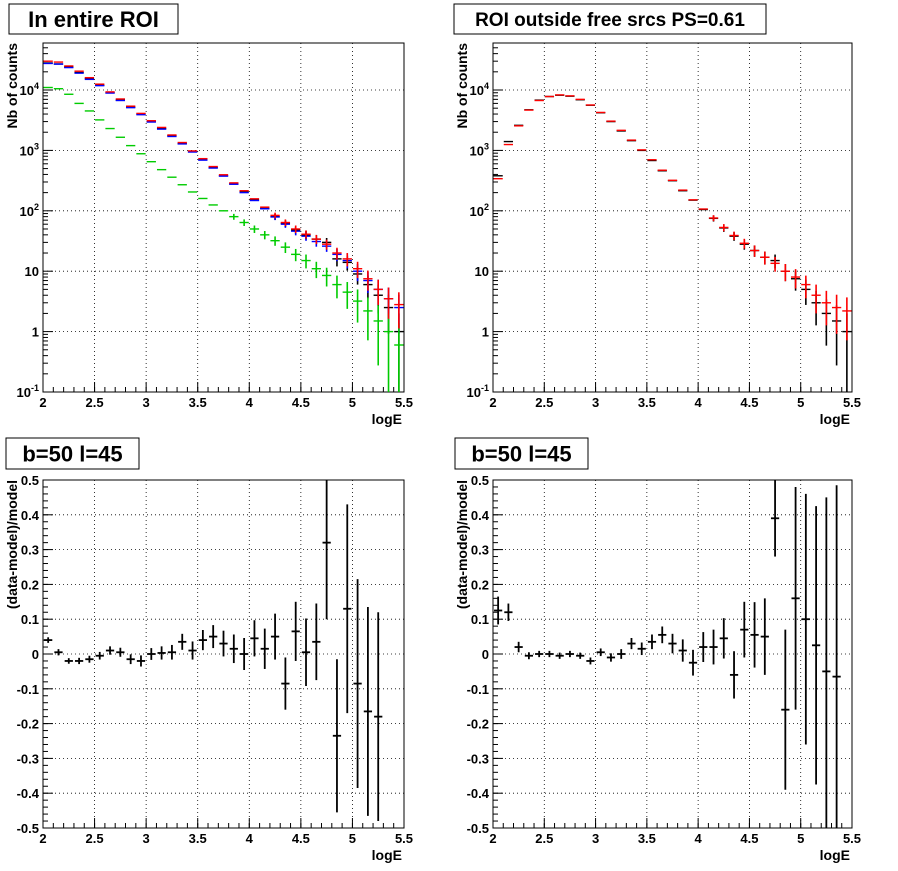 Image resolution: width=898 pixels, height=871 pixels. What do you see at coordinates (213, 651) in the screenshot?
I see `residual-series` at bounding box center [213, 651].